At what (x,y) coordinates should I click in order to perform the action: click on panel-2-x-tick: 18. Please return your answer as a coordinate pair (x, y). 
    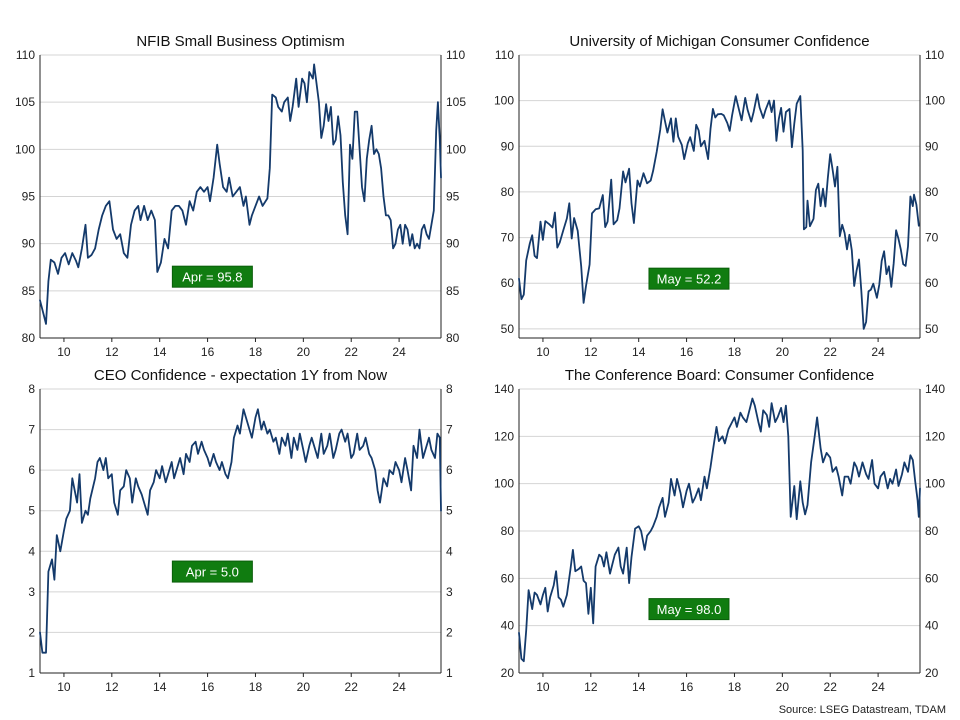
    Looking at the image, I should click on (735, 352).